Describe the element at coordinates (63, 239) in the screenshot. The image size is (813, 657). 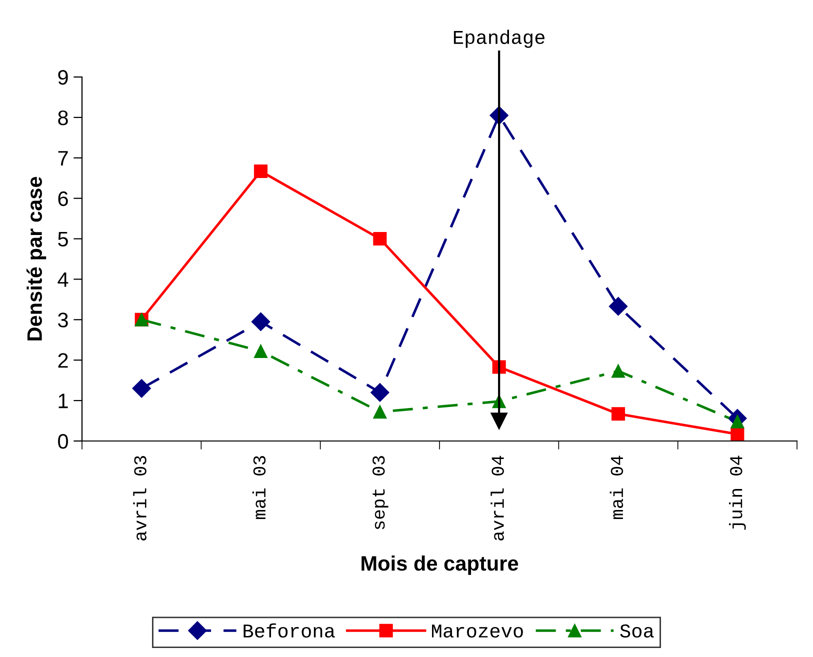
I see `y-tick-label: 5` at that location.